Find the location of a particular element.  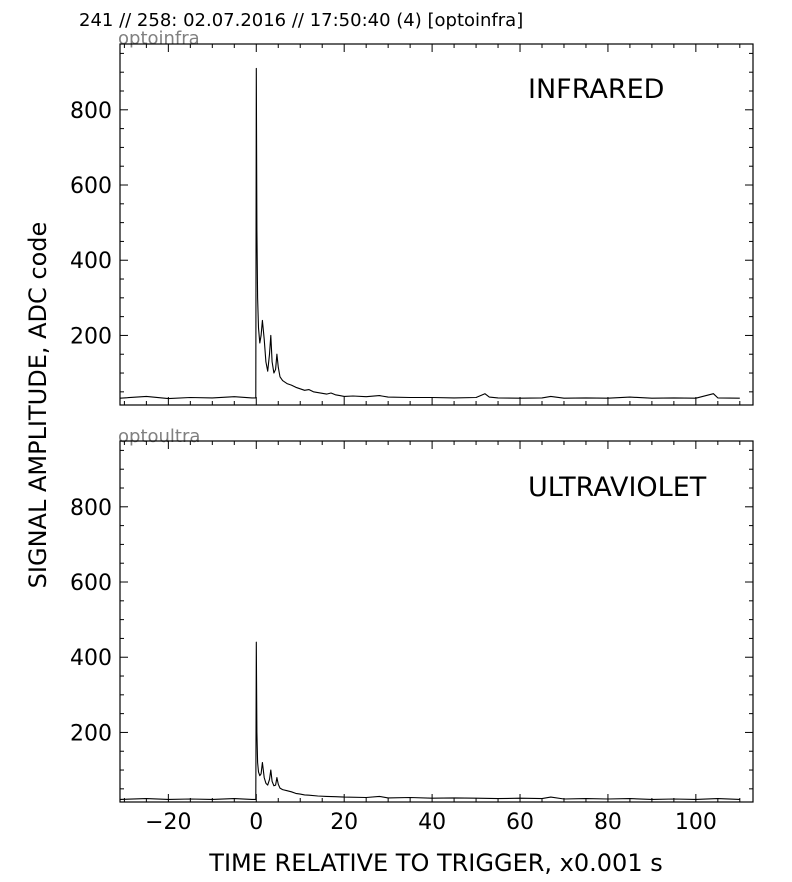

x-tick-label: 40 is located at coordinates (432, 822).